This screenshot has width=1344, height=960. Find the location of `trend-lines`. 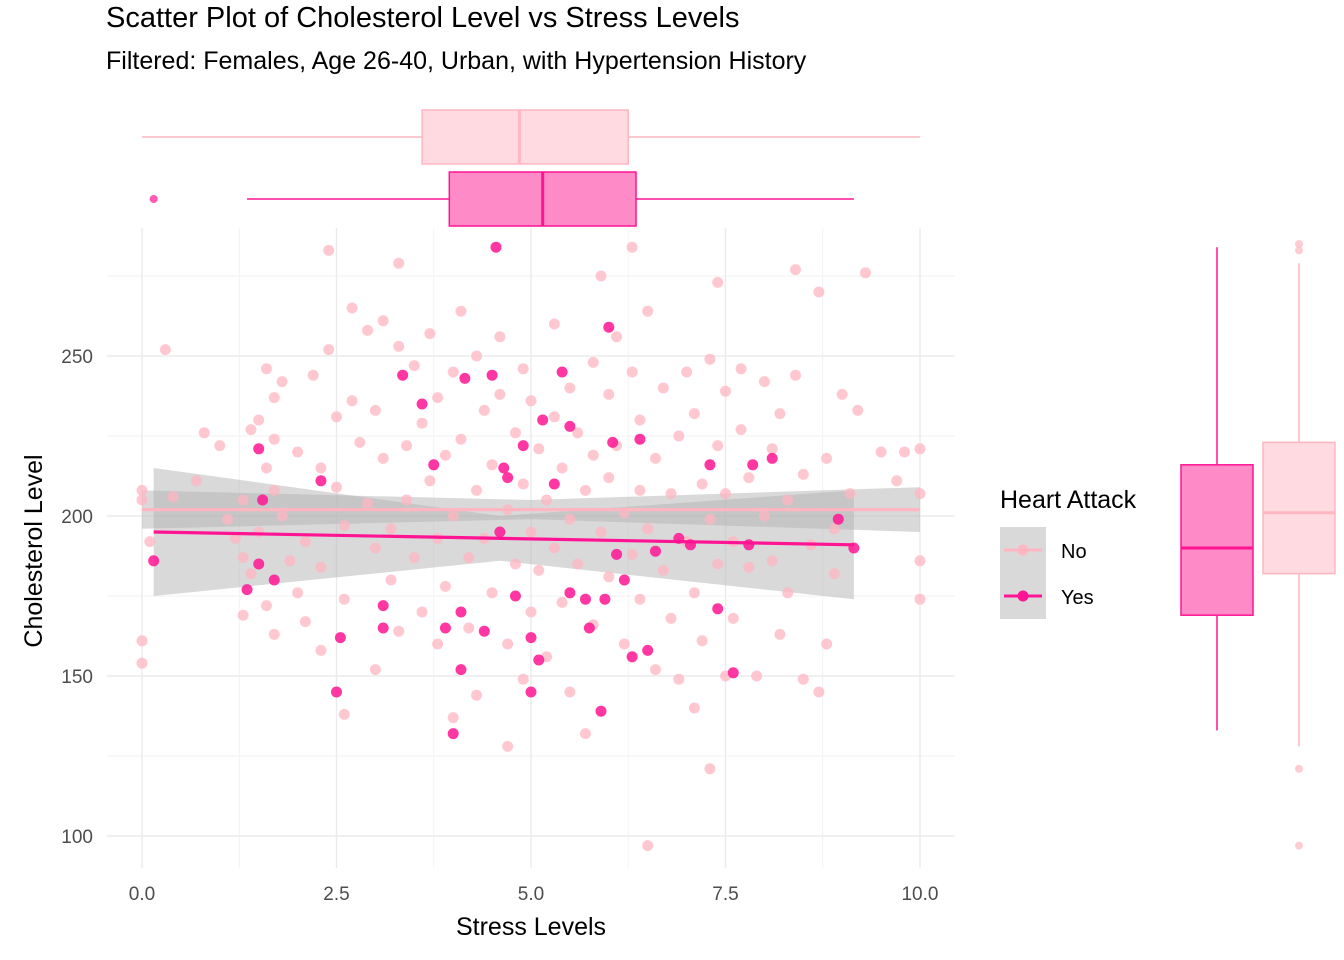

trend-lines is located at coordinates (531, 527).